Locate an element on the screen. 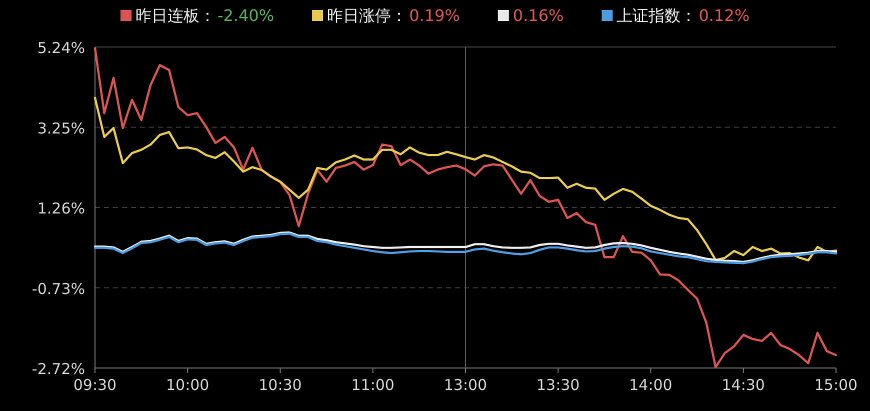 The height and width of the screenshot is (411, 870). y-tick-label: -2.72% is located at coordinates (58, 369).